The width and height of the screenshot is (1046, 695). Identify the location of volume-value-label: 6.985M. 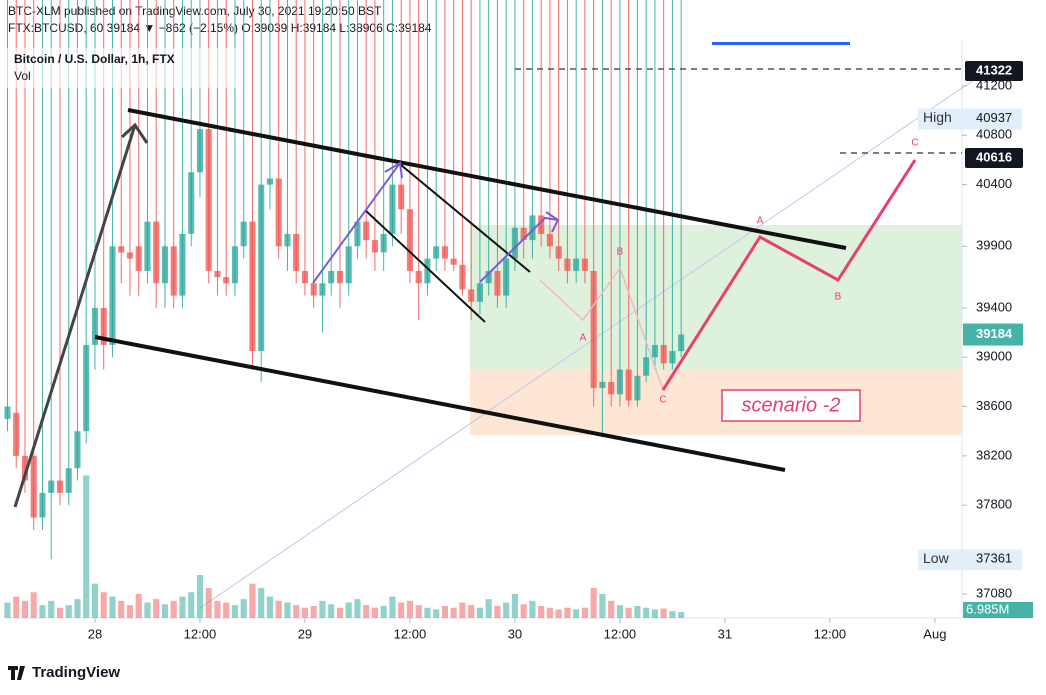
(987, 608).